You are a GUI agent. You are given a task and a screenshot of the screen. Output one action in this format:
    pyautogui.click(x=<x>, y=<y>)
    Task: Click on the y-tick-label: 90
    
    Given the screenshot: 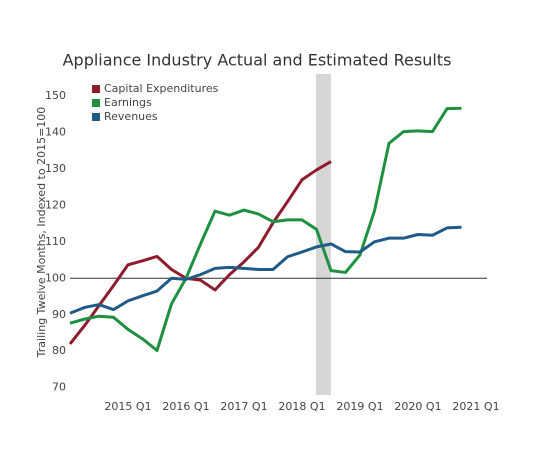 What is the action you would take?
    pyautogui.click(x=59, y=314)
    